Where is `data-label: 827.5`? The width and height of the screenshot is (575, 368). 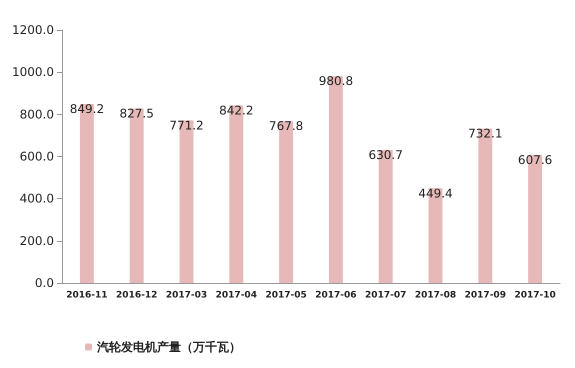
data-label: 827.5 is located at coordinates (137, 113).